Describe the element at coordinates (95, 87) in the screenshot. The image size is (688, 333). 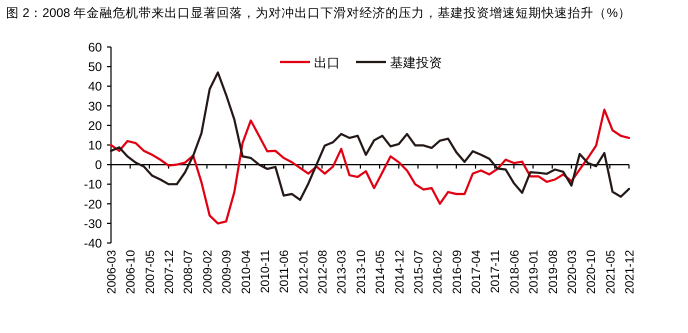
I see `y-tick-label: 40` at that location.